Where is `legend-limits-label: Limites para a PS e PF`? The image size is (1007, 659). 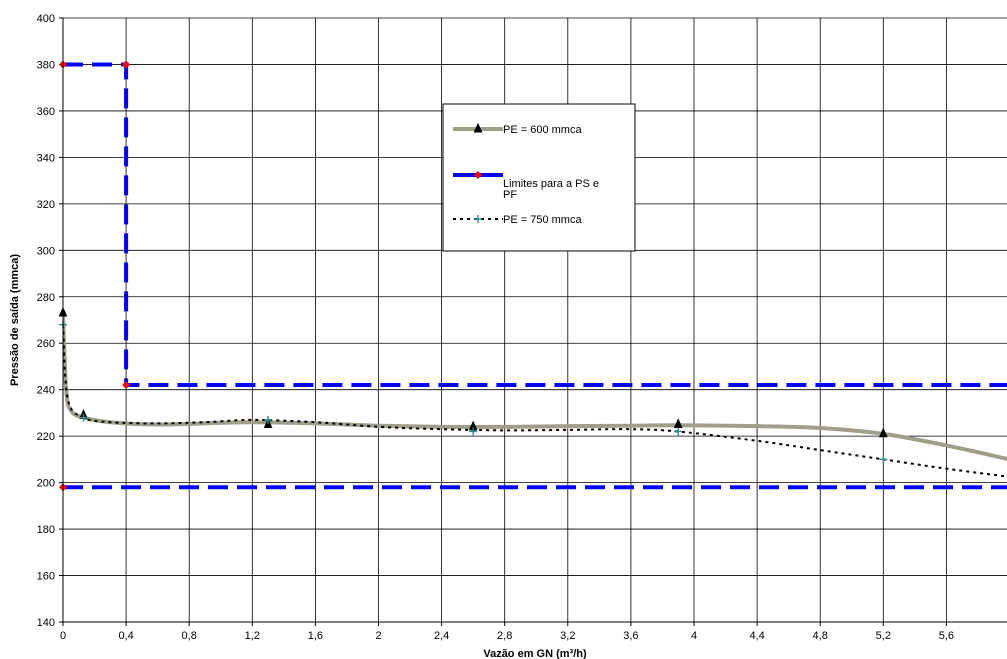
legend-limits-label: Limites para a PS e PF is located at coordinates (551, 189).